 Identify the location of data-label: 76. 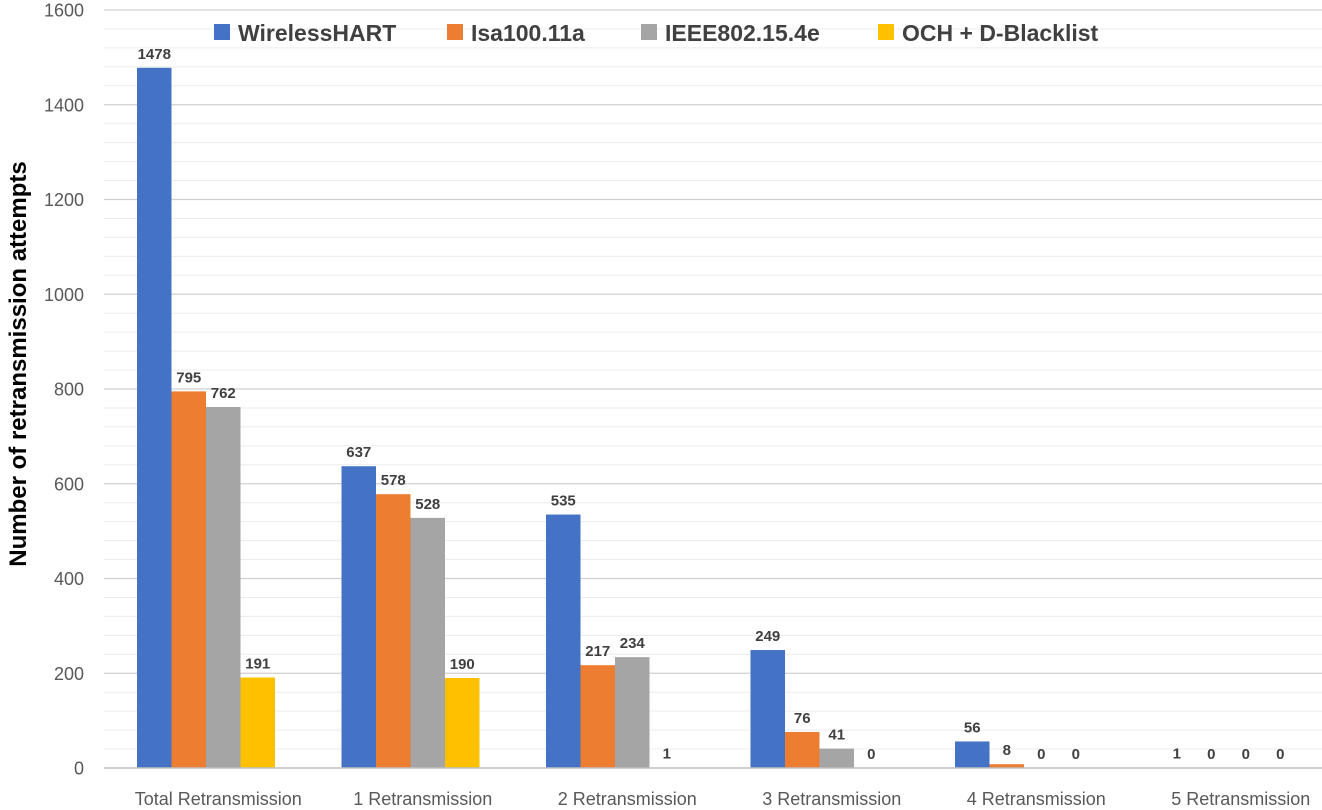
(802, 718).